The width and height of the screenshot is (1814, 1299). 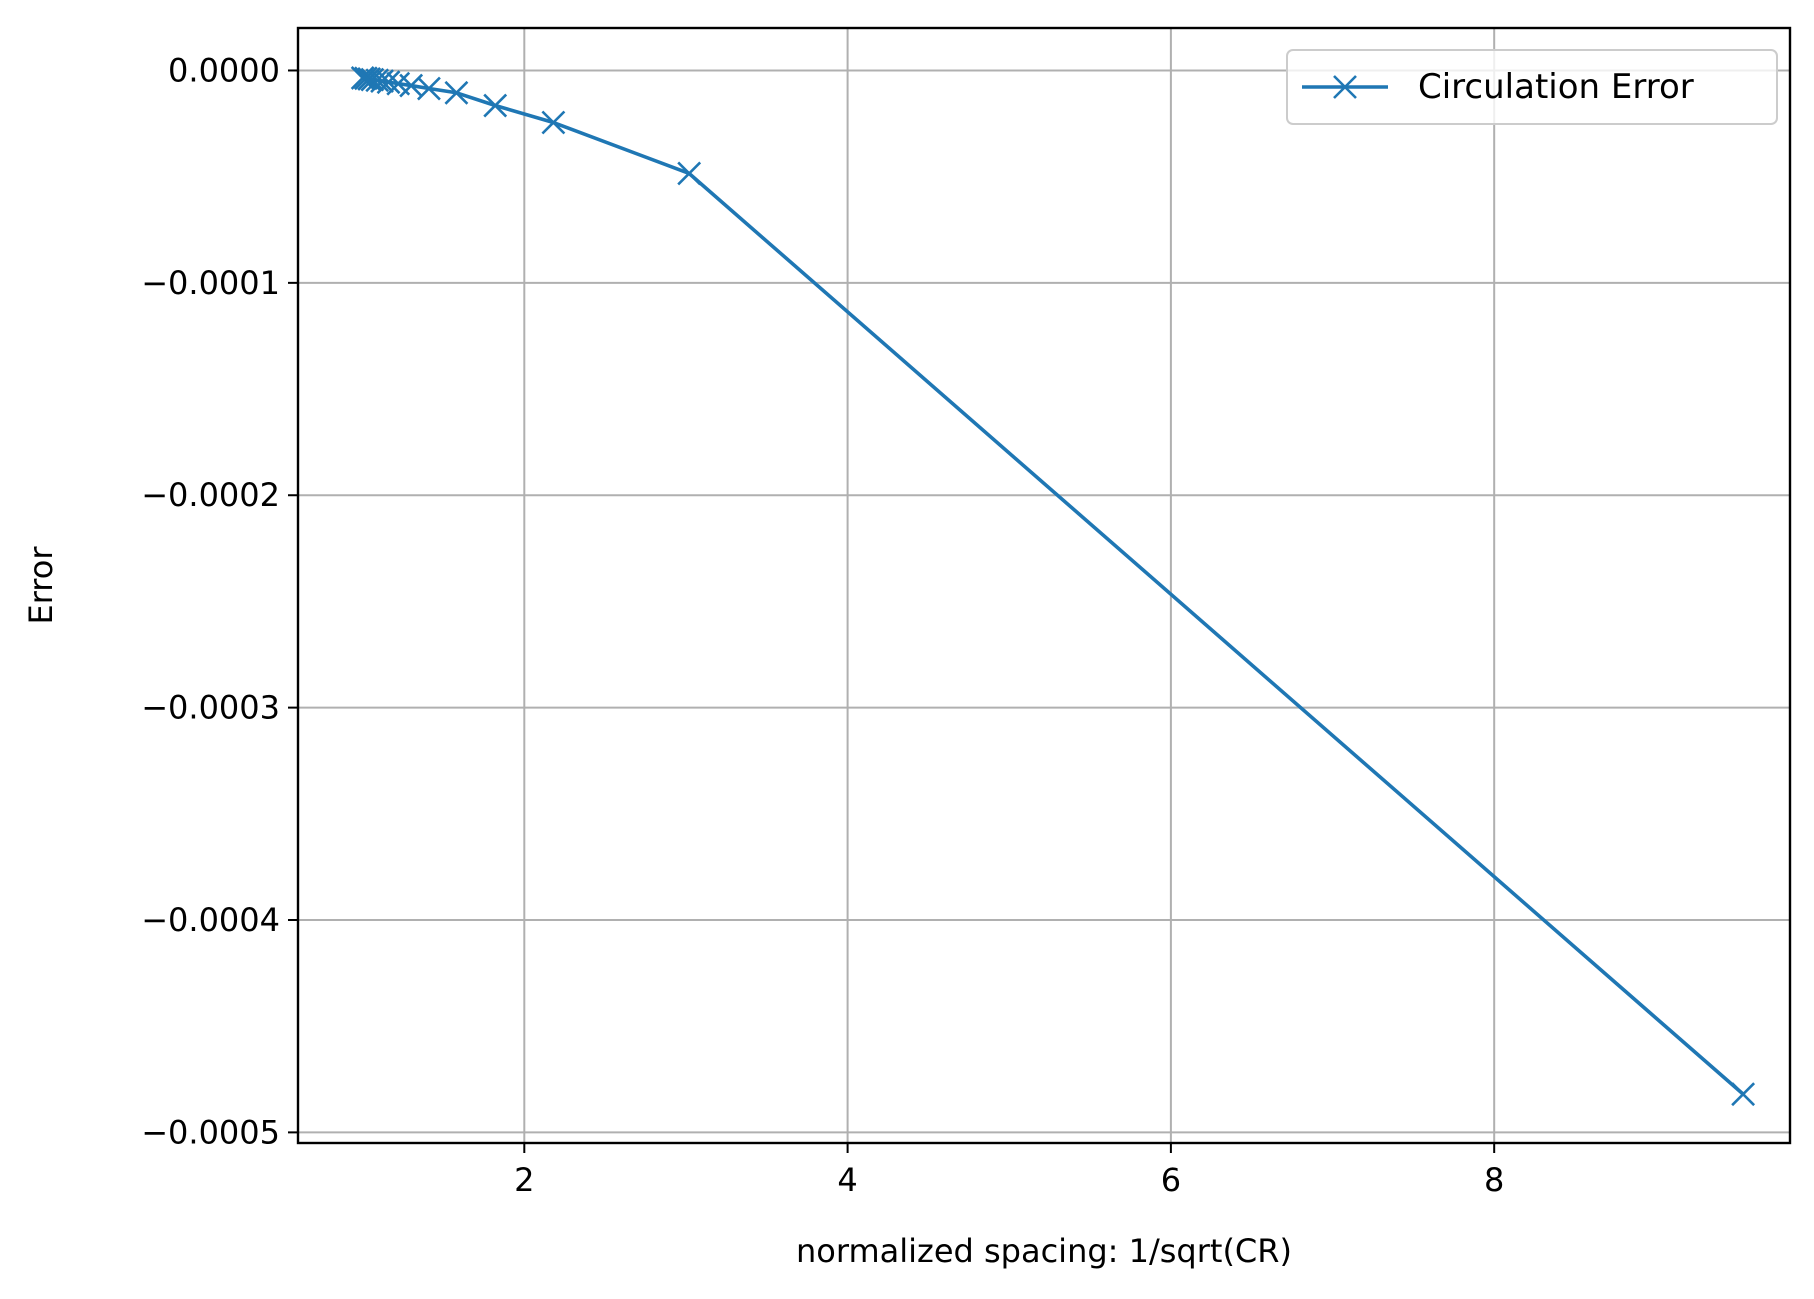 What do you see at coordinates (224, 70) in the screenshot?
I see `y-tick-label: 0.0000` at bounding box center [224, 70].